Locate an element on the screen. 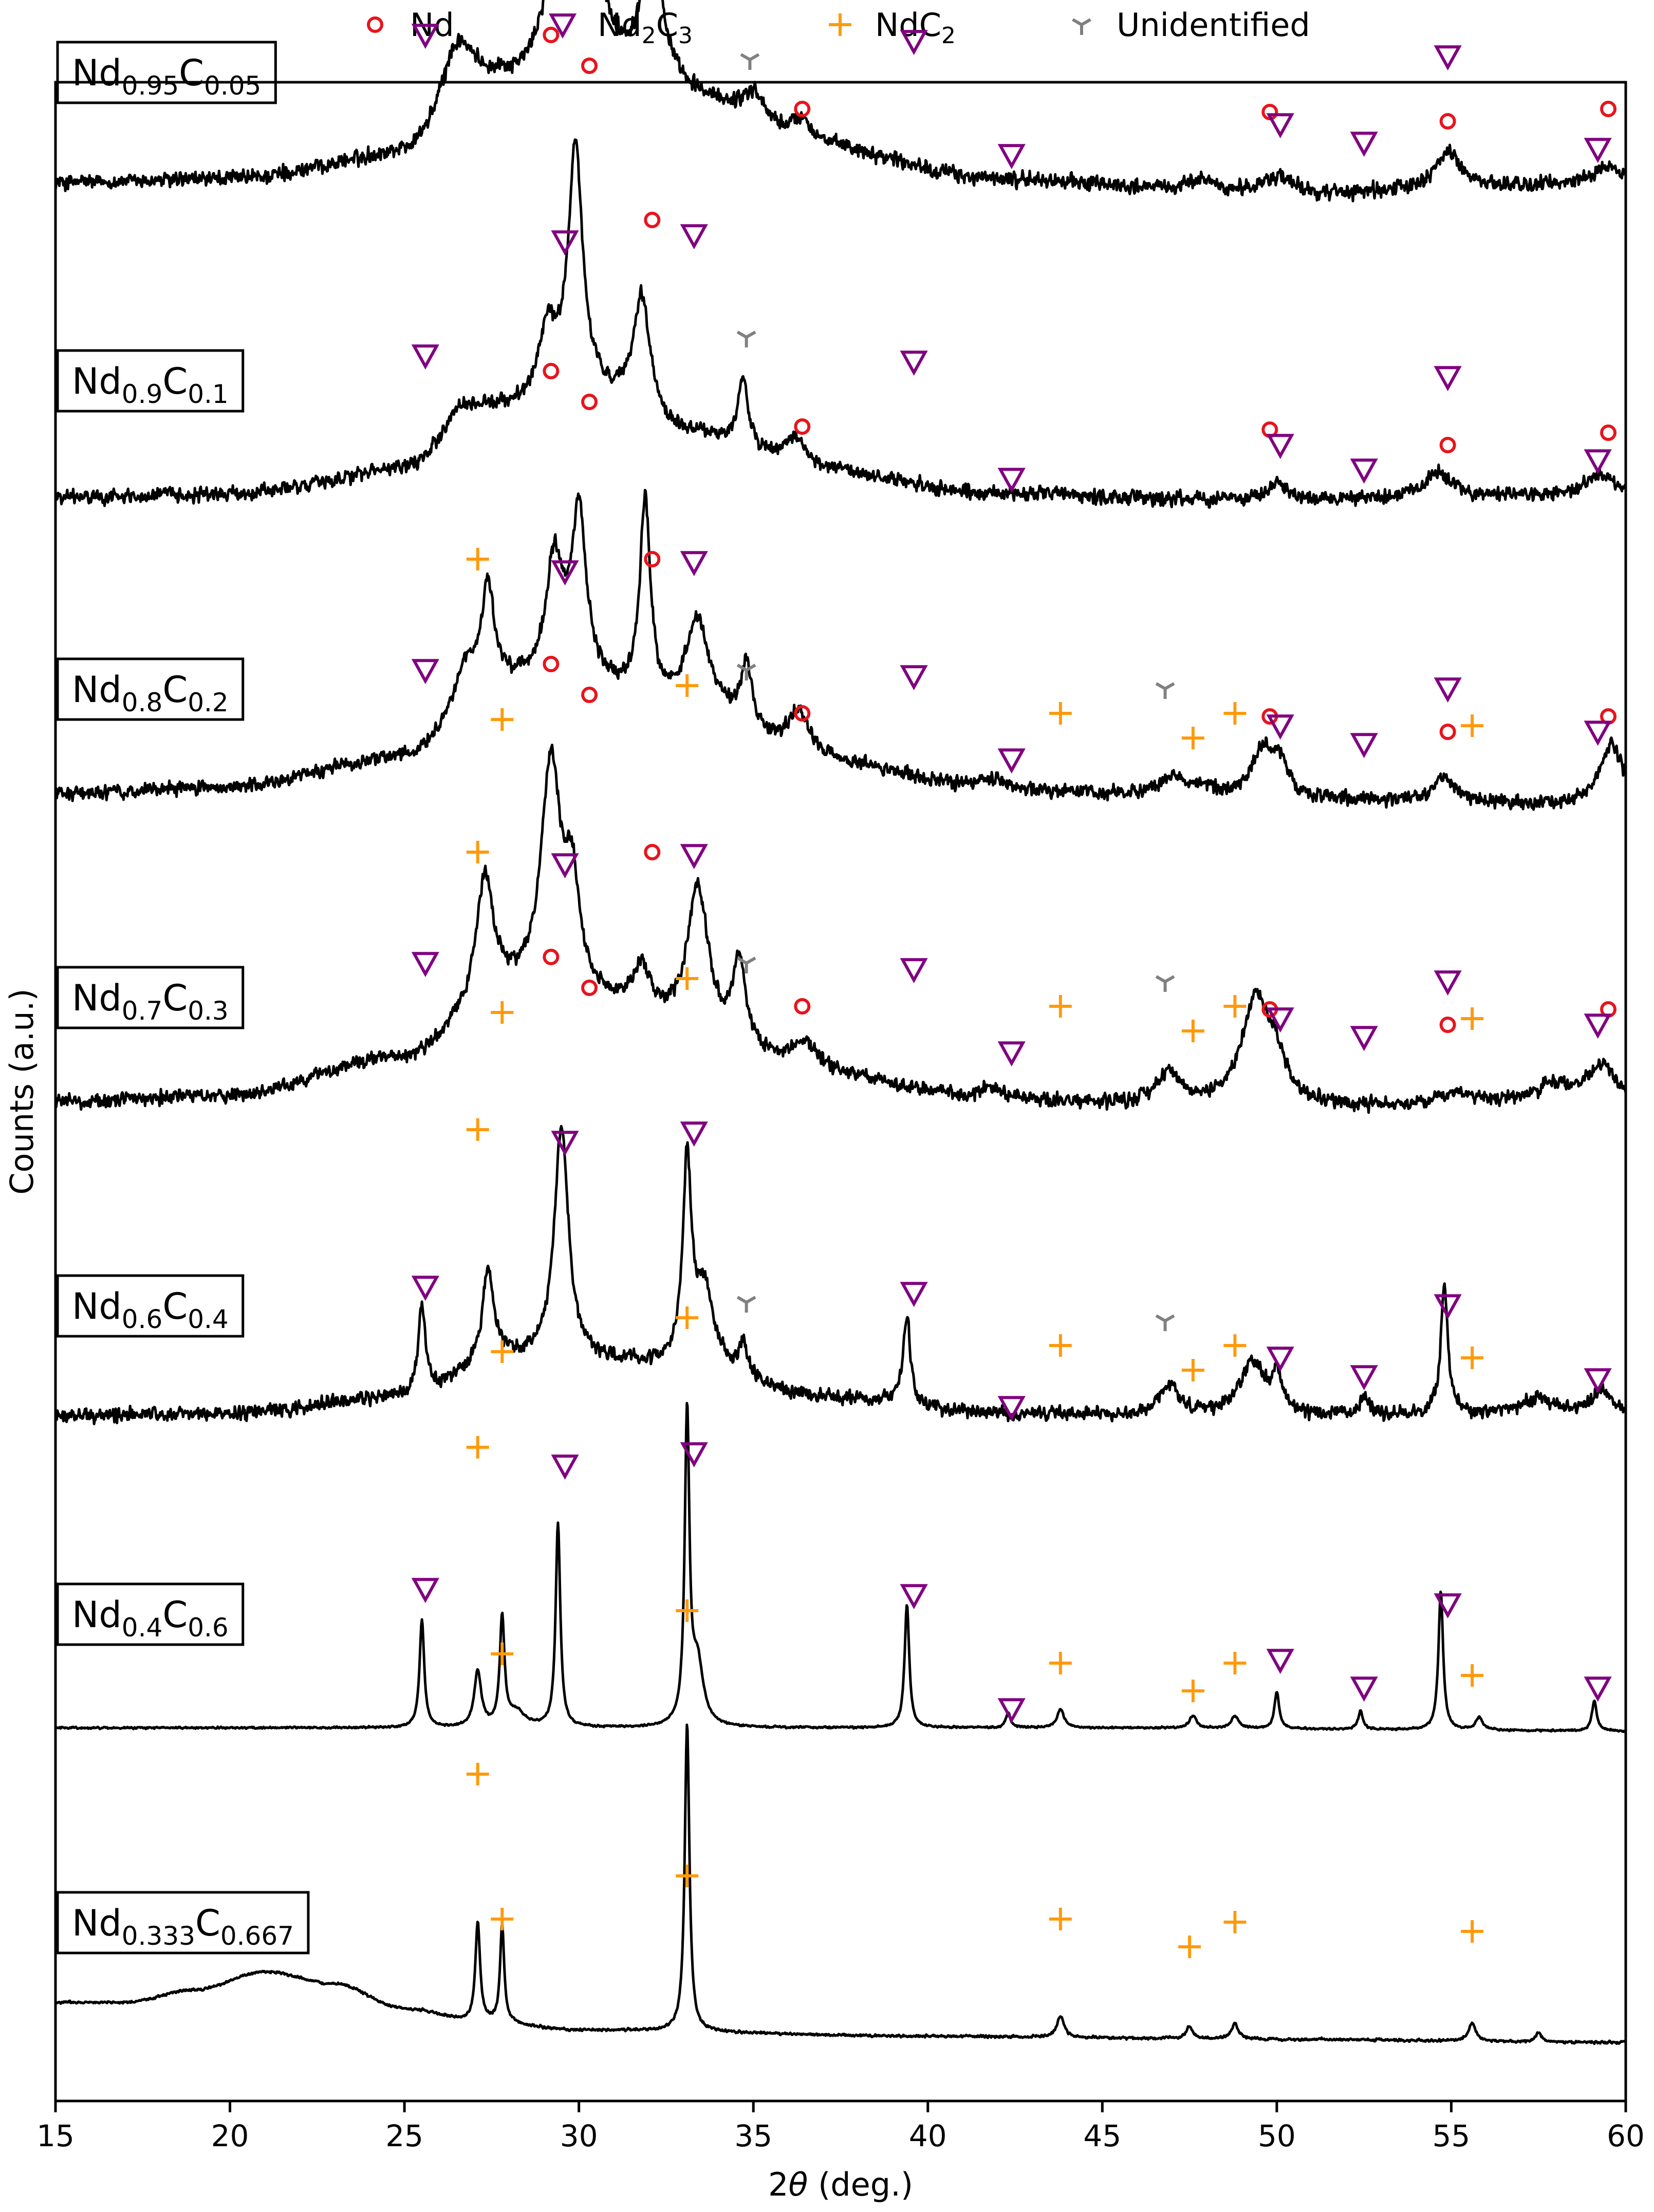 The image size is (1654, 2212). svg-text: Nd0.333C0.667 is located at coordinates (183, 1926).